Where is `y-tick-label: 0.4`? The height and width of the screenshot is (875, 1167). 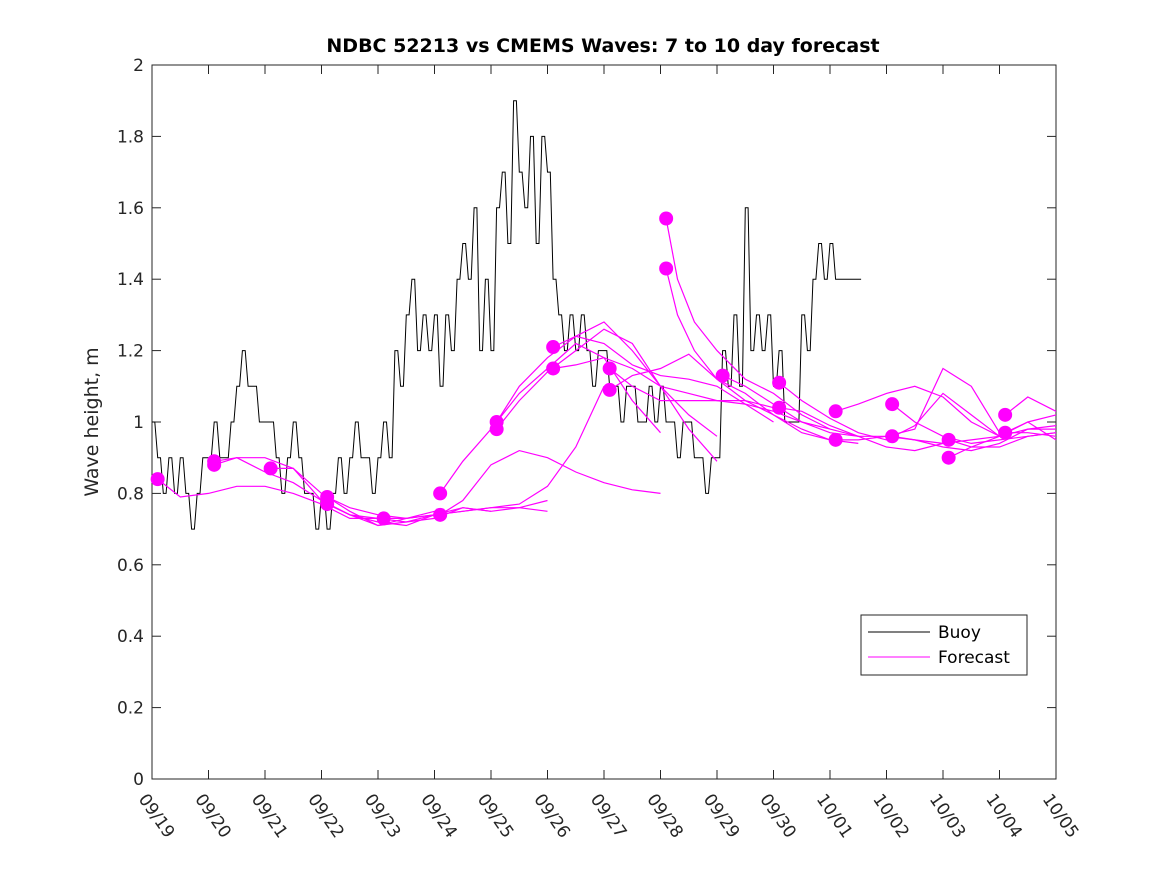 y-tick-label: 0.4 is located at coordinates (130, 637).